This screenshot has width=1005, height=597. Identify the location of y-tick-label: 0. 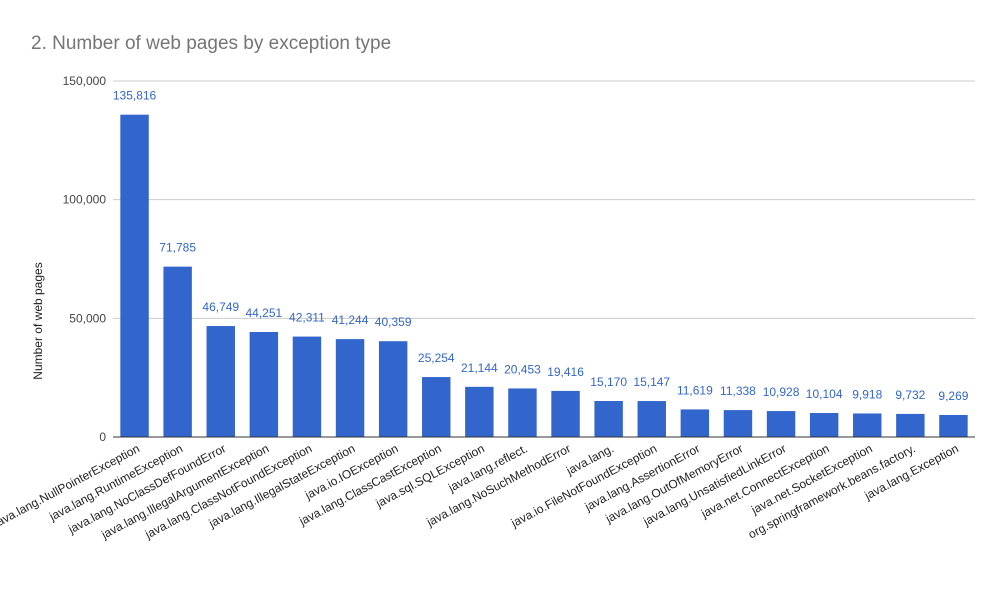
(102, 437).